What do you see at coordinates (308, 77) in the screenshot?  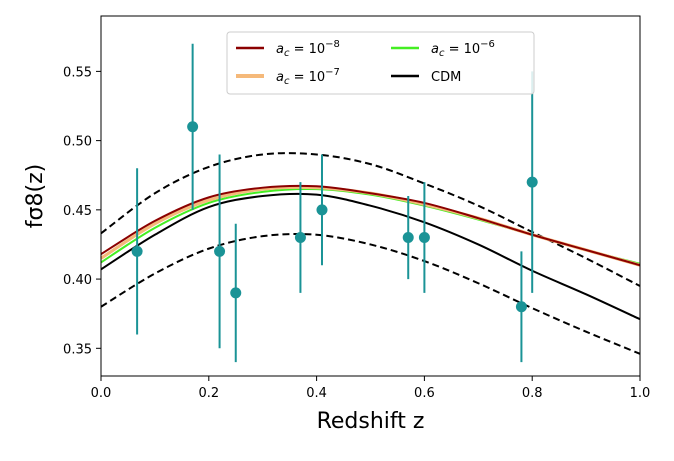 I see `legend-label-ac_1e-7: ac = 10−7` at bounding box center [308, 77].